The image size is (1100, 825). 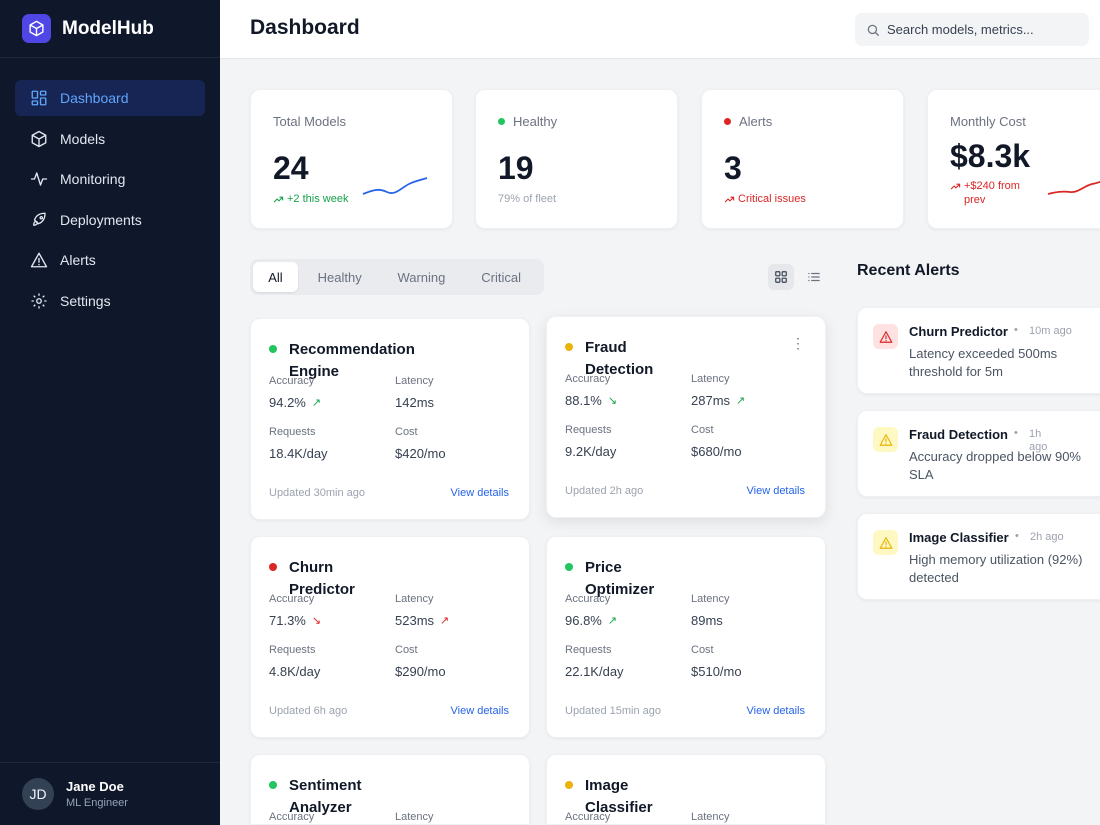 I want to click on user-profile: JD Jane Doe ML Engineer, so click(x=110, y=793).